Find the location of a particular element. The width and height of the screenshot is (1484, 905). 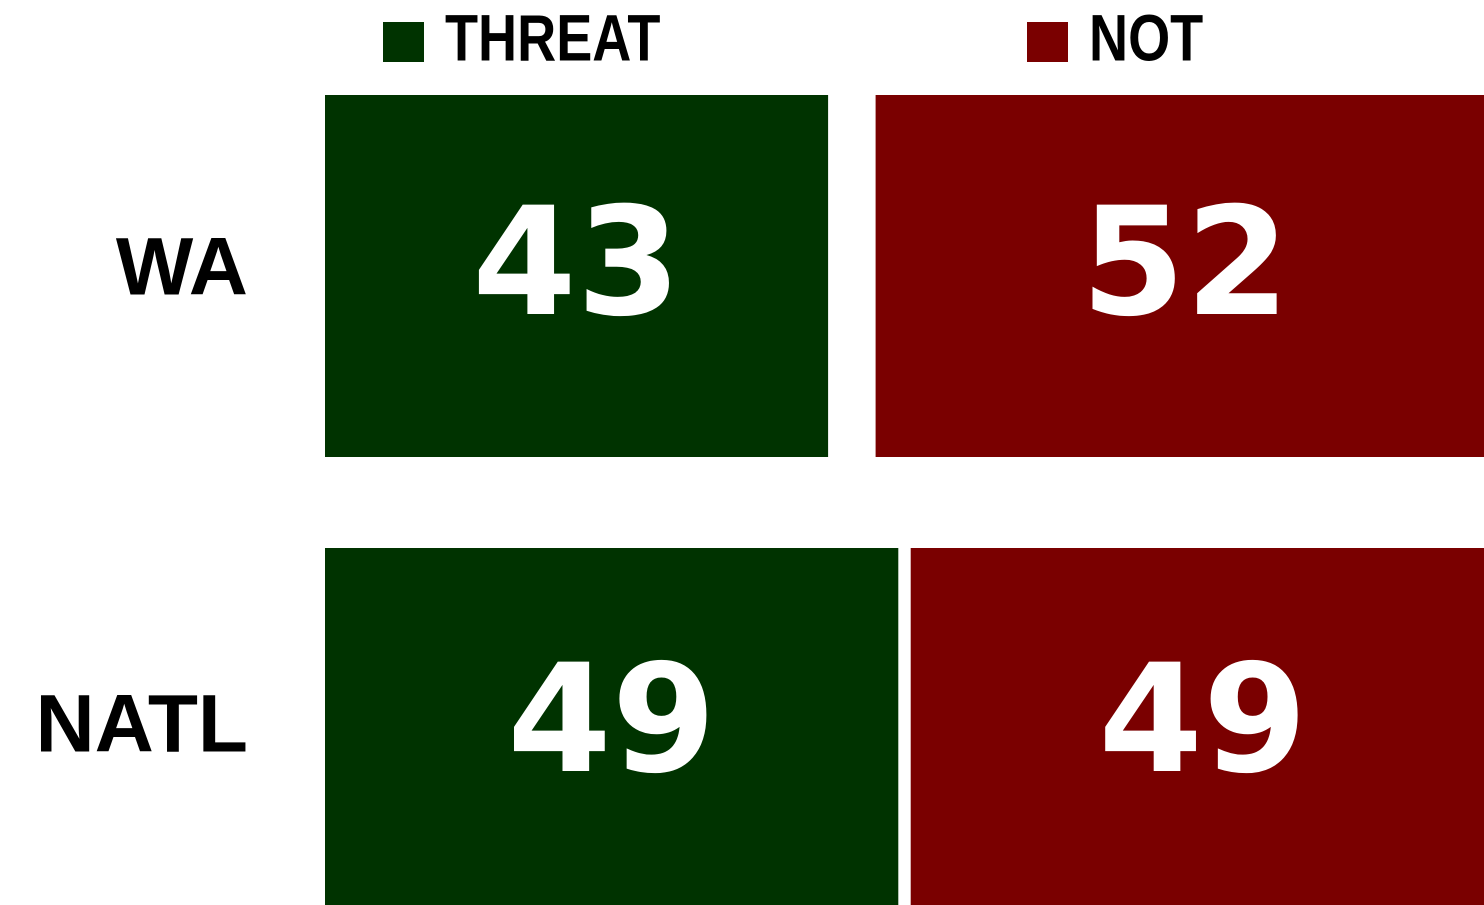

bar is located at coordinates (577, 276).